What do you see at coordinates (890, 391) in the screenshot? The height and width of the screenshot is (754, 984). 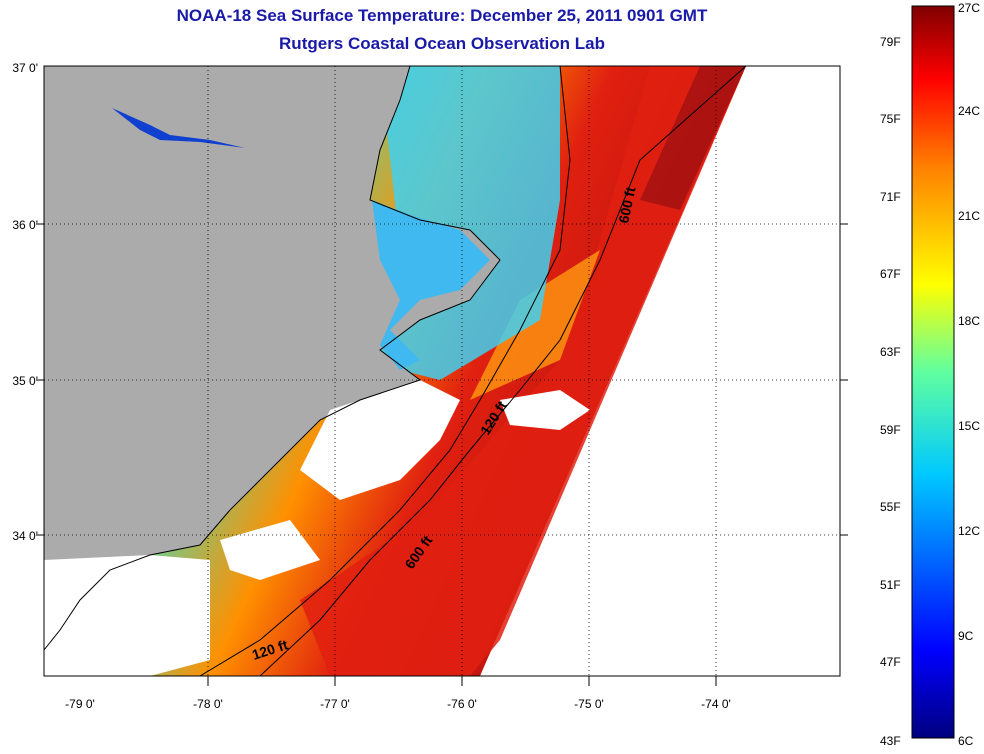 I see `fahrenheit-scale: 79F 75F 71F 67F 63F 59F 55F 51F 47F 43F` at bounding box center [890, 391].